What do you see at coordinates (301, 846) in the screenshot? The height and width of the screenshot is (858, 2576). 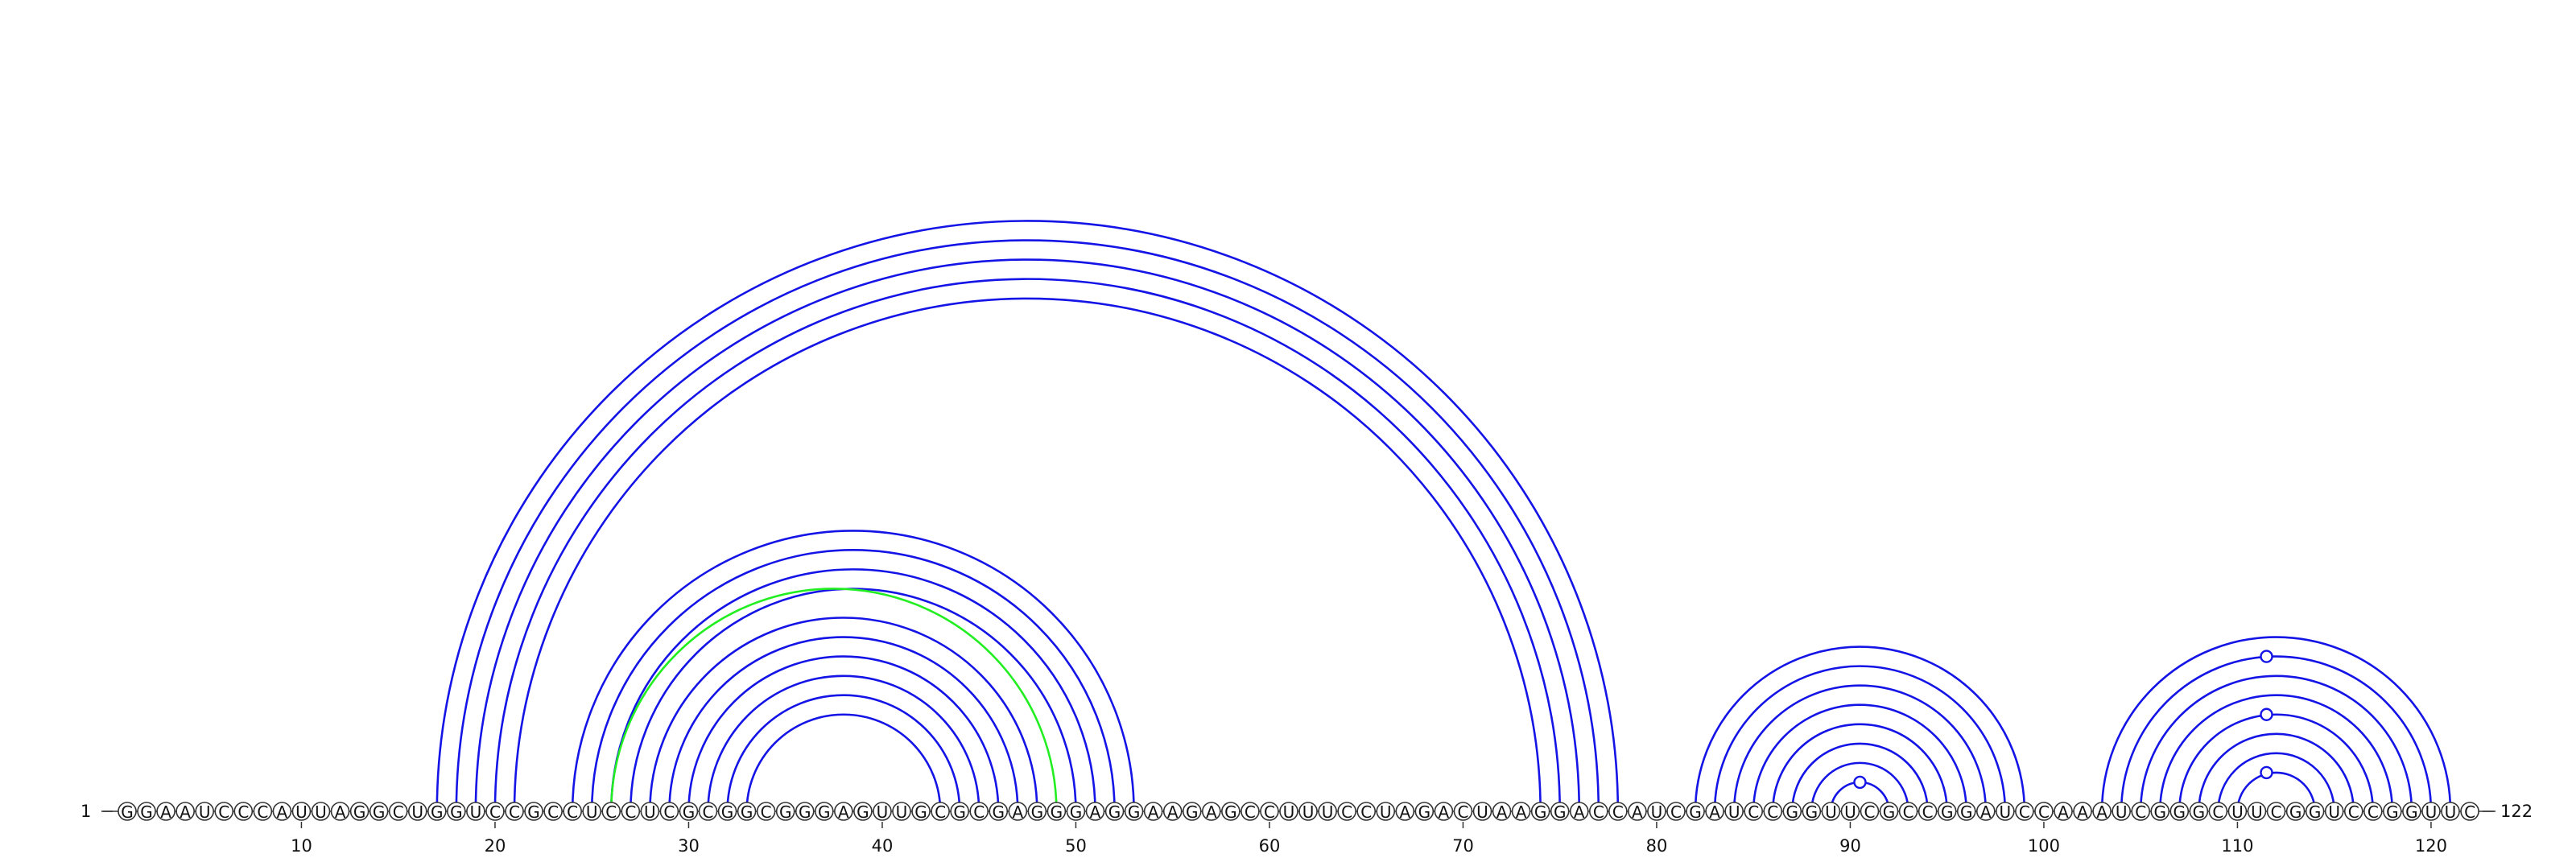 I see `tick-label: 10` at bounding box center [301, 846].